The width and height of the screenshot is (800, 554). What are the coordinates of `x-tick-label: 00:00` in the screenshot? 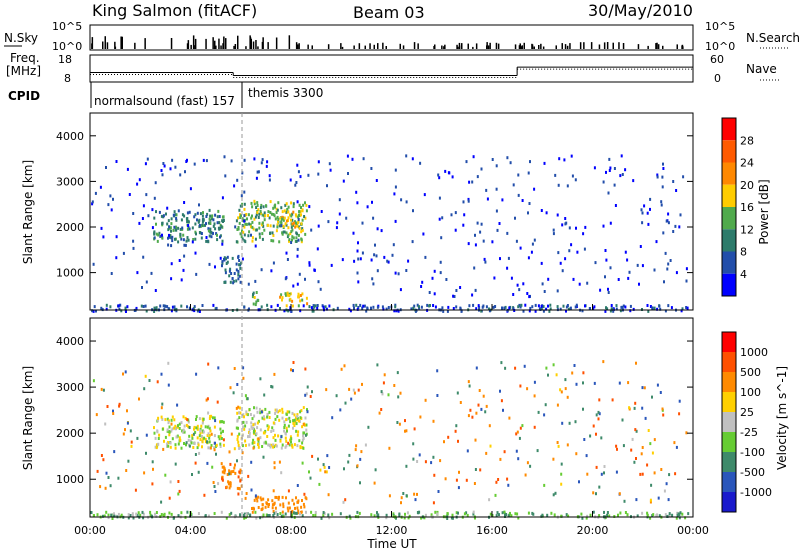 It's located at (693, 530).